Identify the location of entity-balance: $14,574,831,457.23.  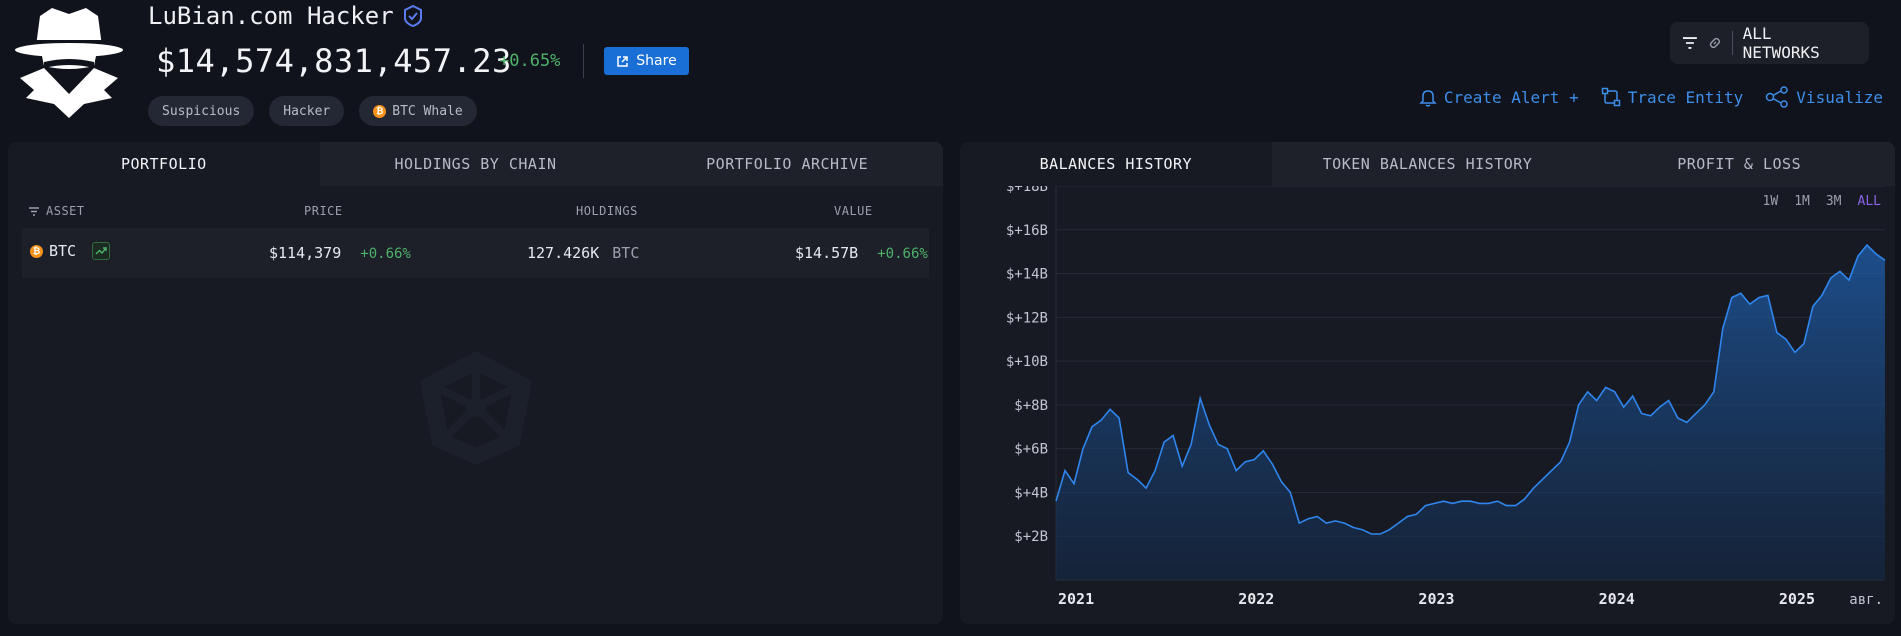
(334, 61).